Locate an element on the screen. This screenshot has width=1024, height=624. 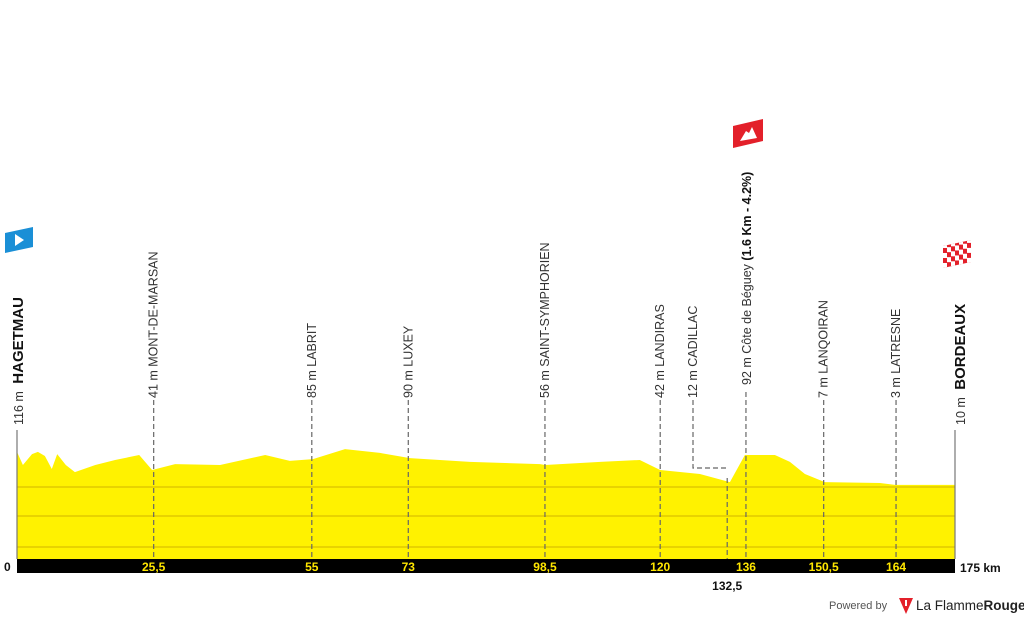
waypoint-label: 12 m CADILLAC is located at coordinates (693, 352).